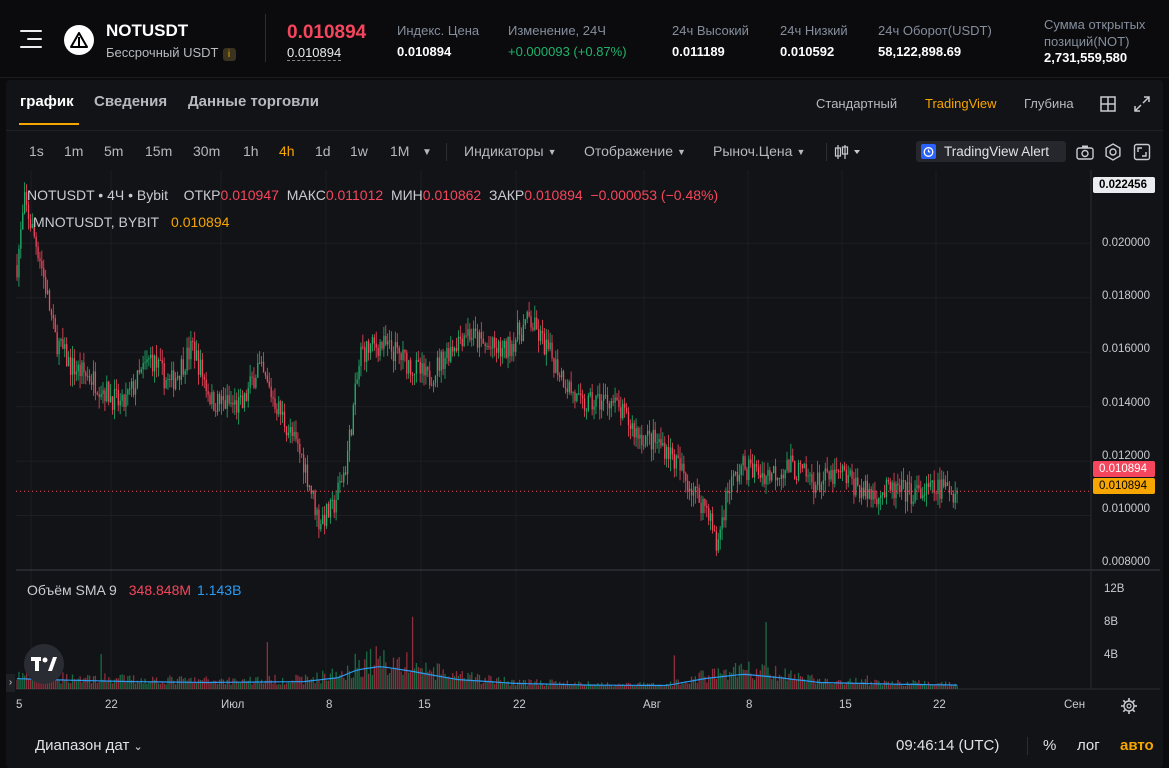 Image resolution: width=1169 pixels, height=768 pixels. Describe the element at coordinates (1050, 745) in the screenshot. I see `percent-scale-toggle: %` at that location.